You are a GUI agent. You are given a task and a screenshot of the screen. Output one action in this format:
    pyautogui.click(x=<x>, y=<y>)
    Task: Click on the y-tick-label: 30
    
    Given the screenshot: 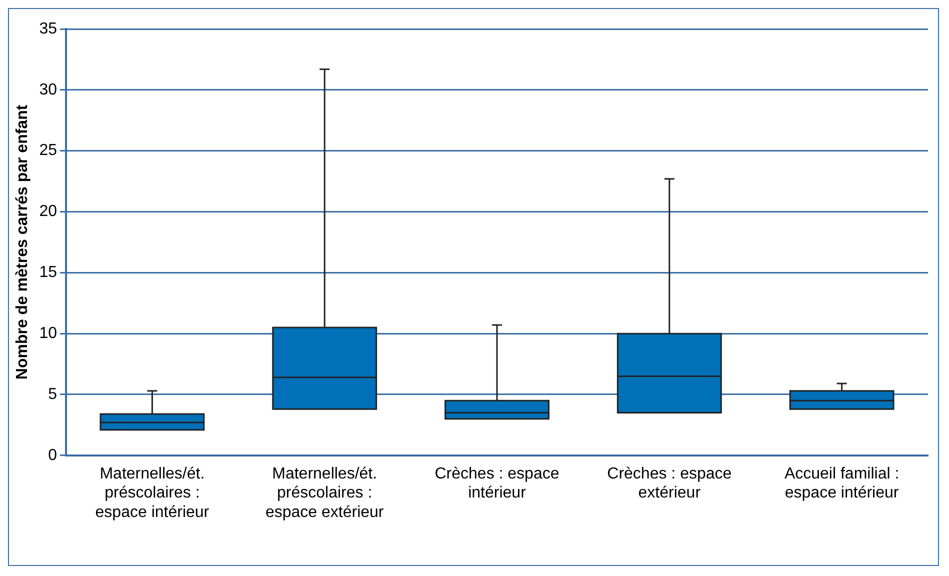 What is the action you would take?
    pyautogui.click(x=48, y=89)
    